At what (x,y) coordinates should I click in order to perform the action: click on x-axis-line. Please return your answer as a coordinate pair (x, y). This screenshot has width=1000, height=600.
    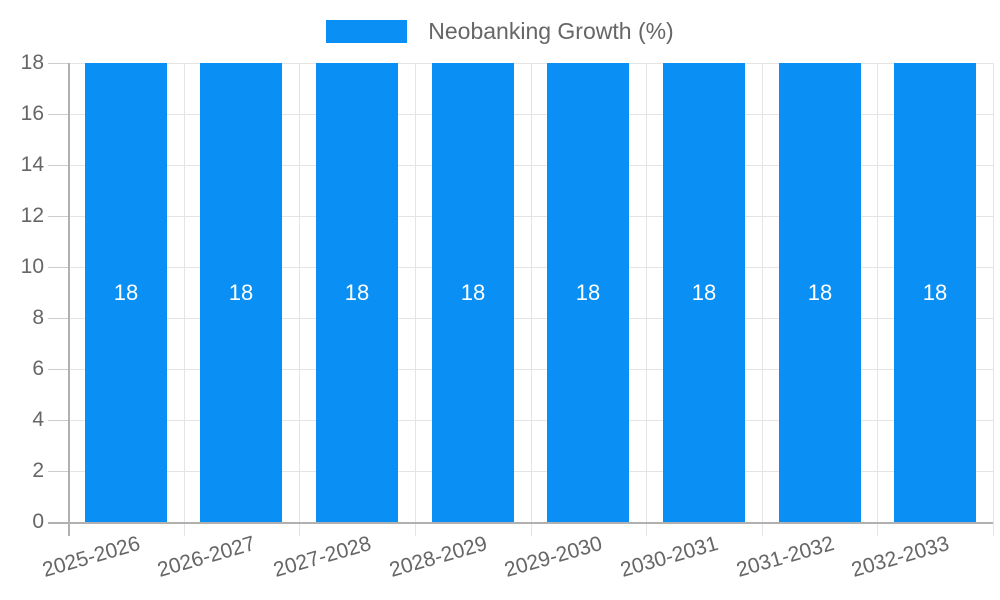
    Looking at the image, I should click on (520, 523).